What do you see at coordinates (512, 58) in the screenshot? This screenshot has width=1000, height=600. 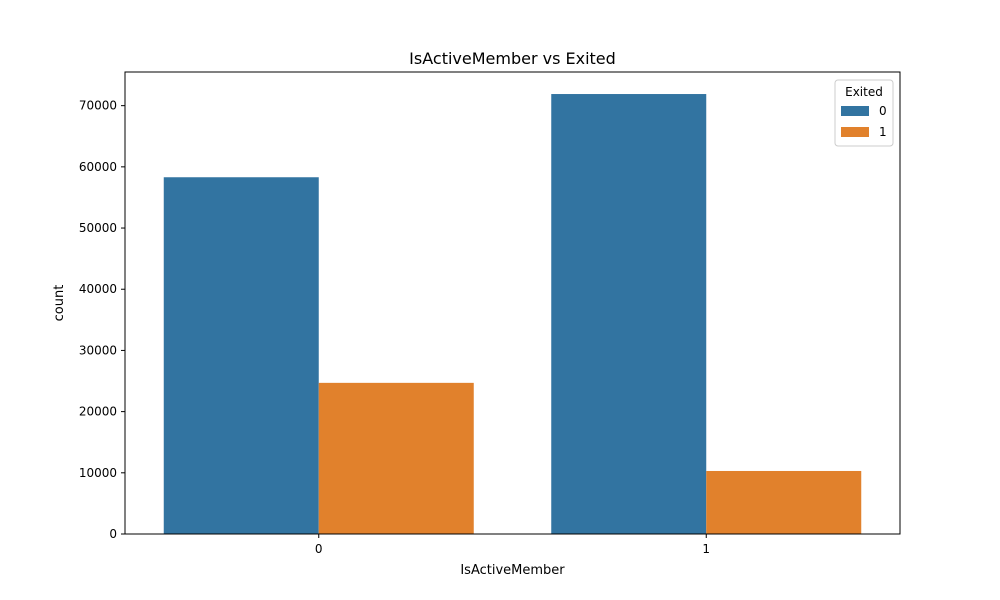 I see `chart-title: IsActiveMember vs Exited` at bounding box center [512, 58].